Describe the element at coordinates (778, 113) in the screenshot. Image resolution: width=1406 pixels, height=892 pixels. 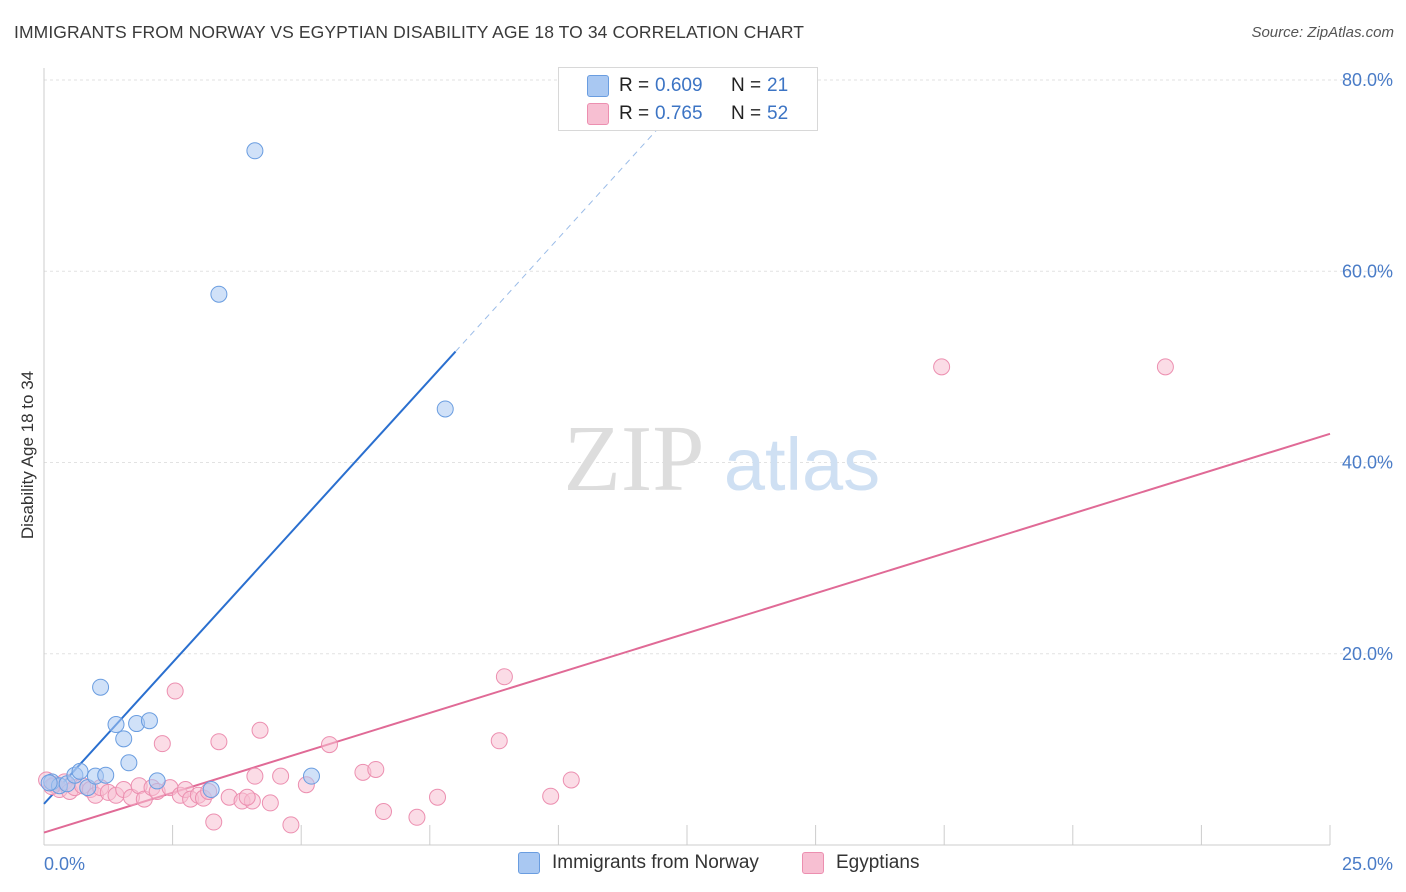
I see `n-value: 52` at that location.